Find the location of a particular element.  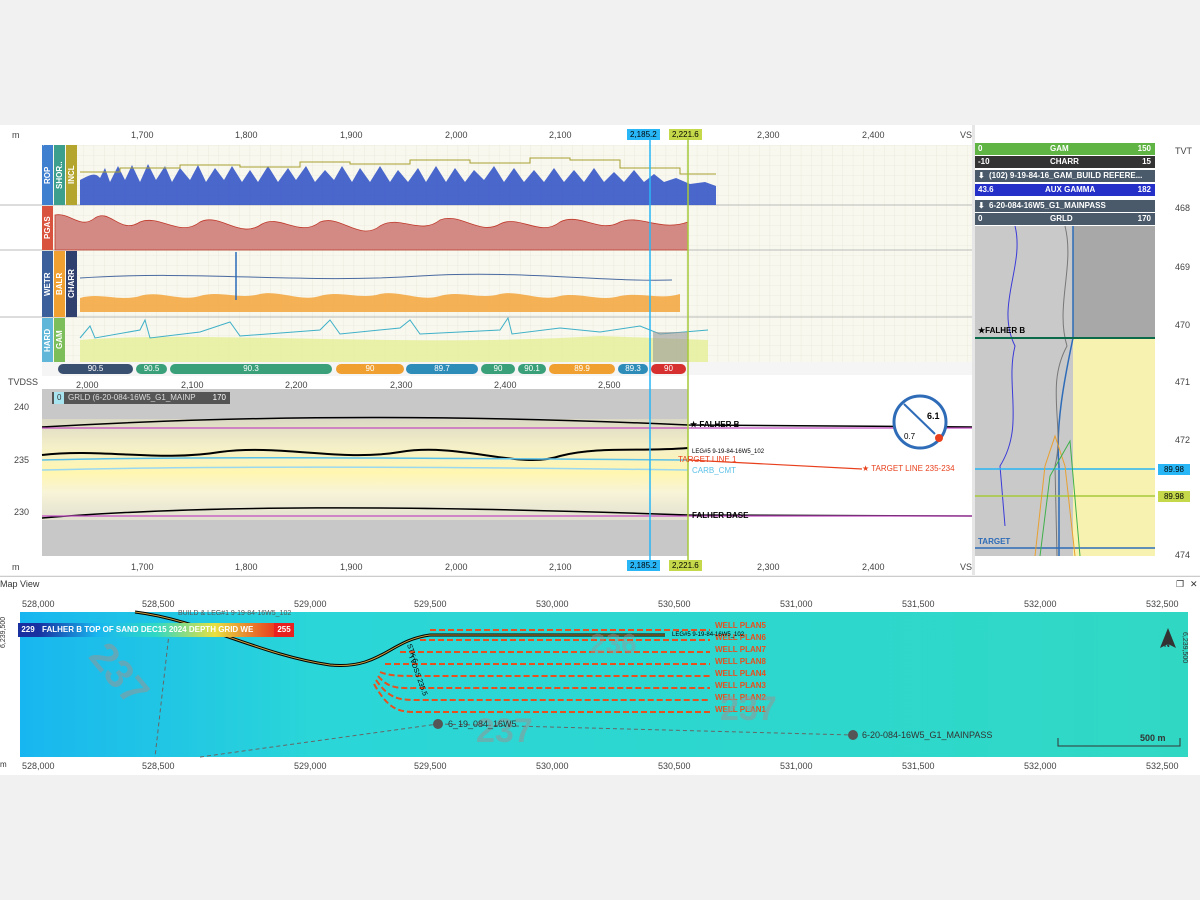

map-x-tick: 528,500 is located at coordinates (158, 604).